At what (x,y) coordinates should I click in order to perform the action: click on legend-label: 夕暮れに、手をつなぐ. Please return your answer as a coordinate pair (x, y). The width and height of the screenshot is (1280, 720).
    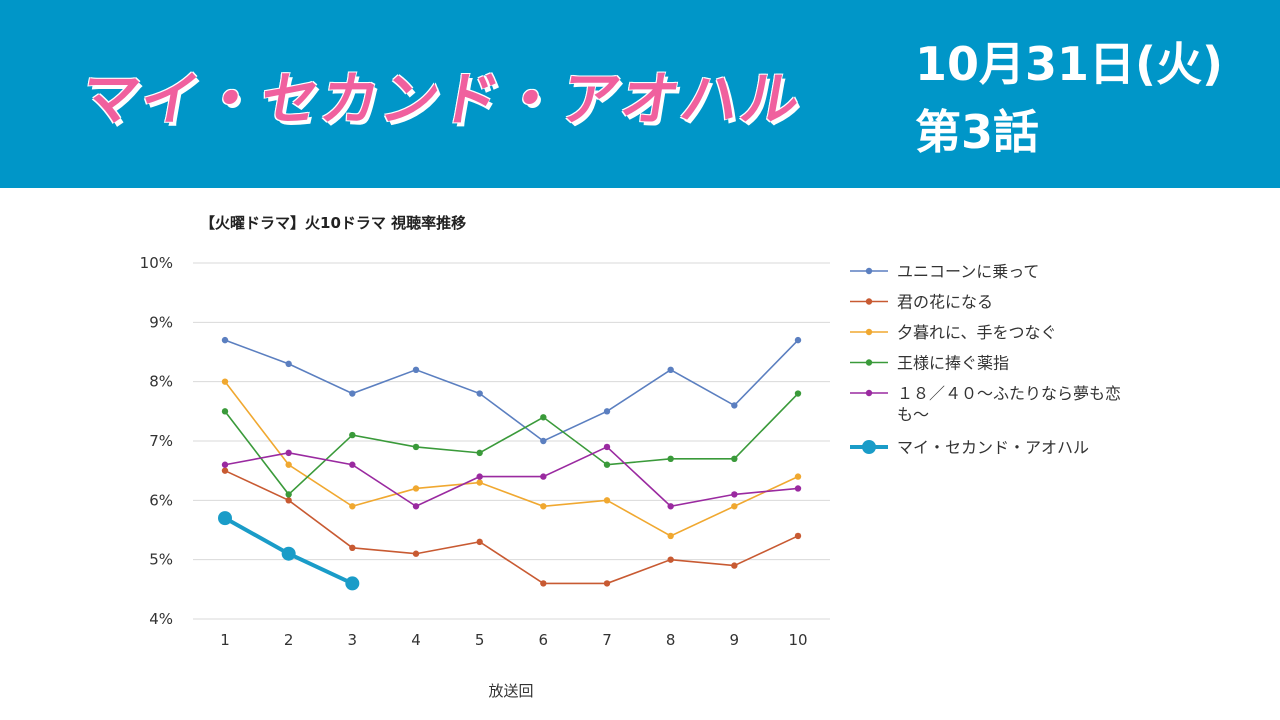
    Looking at the image, I should click on (977, 332).